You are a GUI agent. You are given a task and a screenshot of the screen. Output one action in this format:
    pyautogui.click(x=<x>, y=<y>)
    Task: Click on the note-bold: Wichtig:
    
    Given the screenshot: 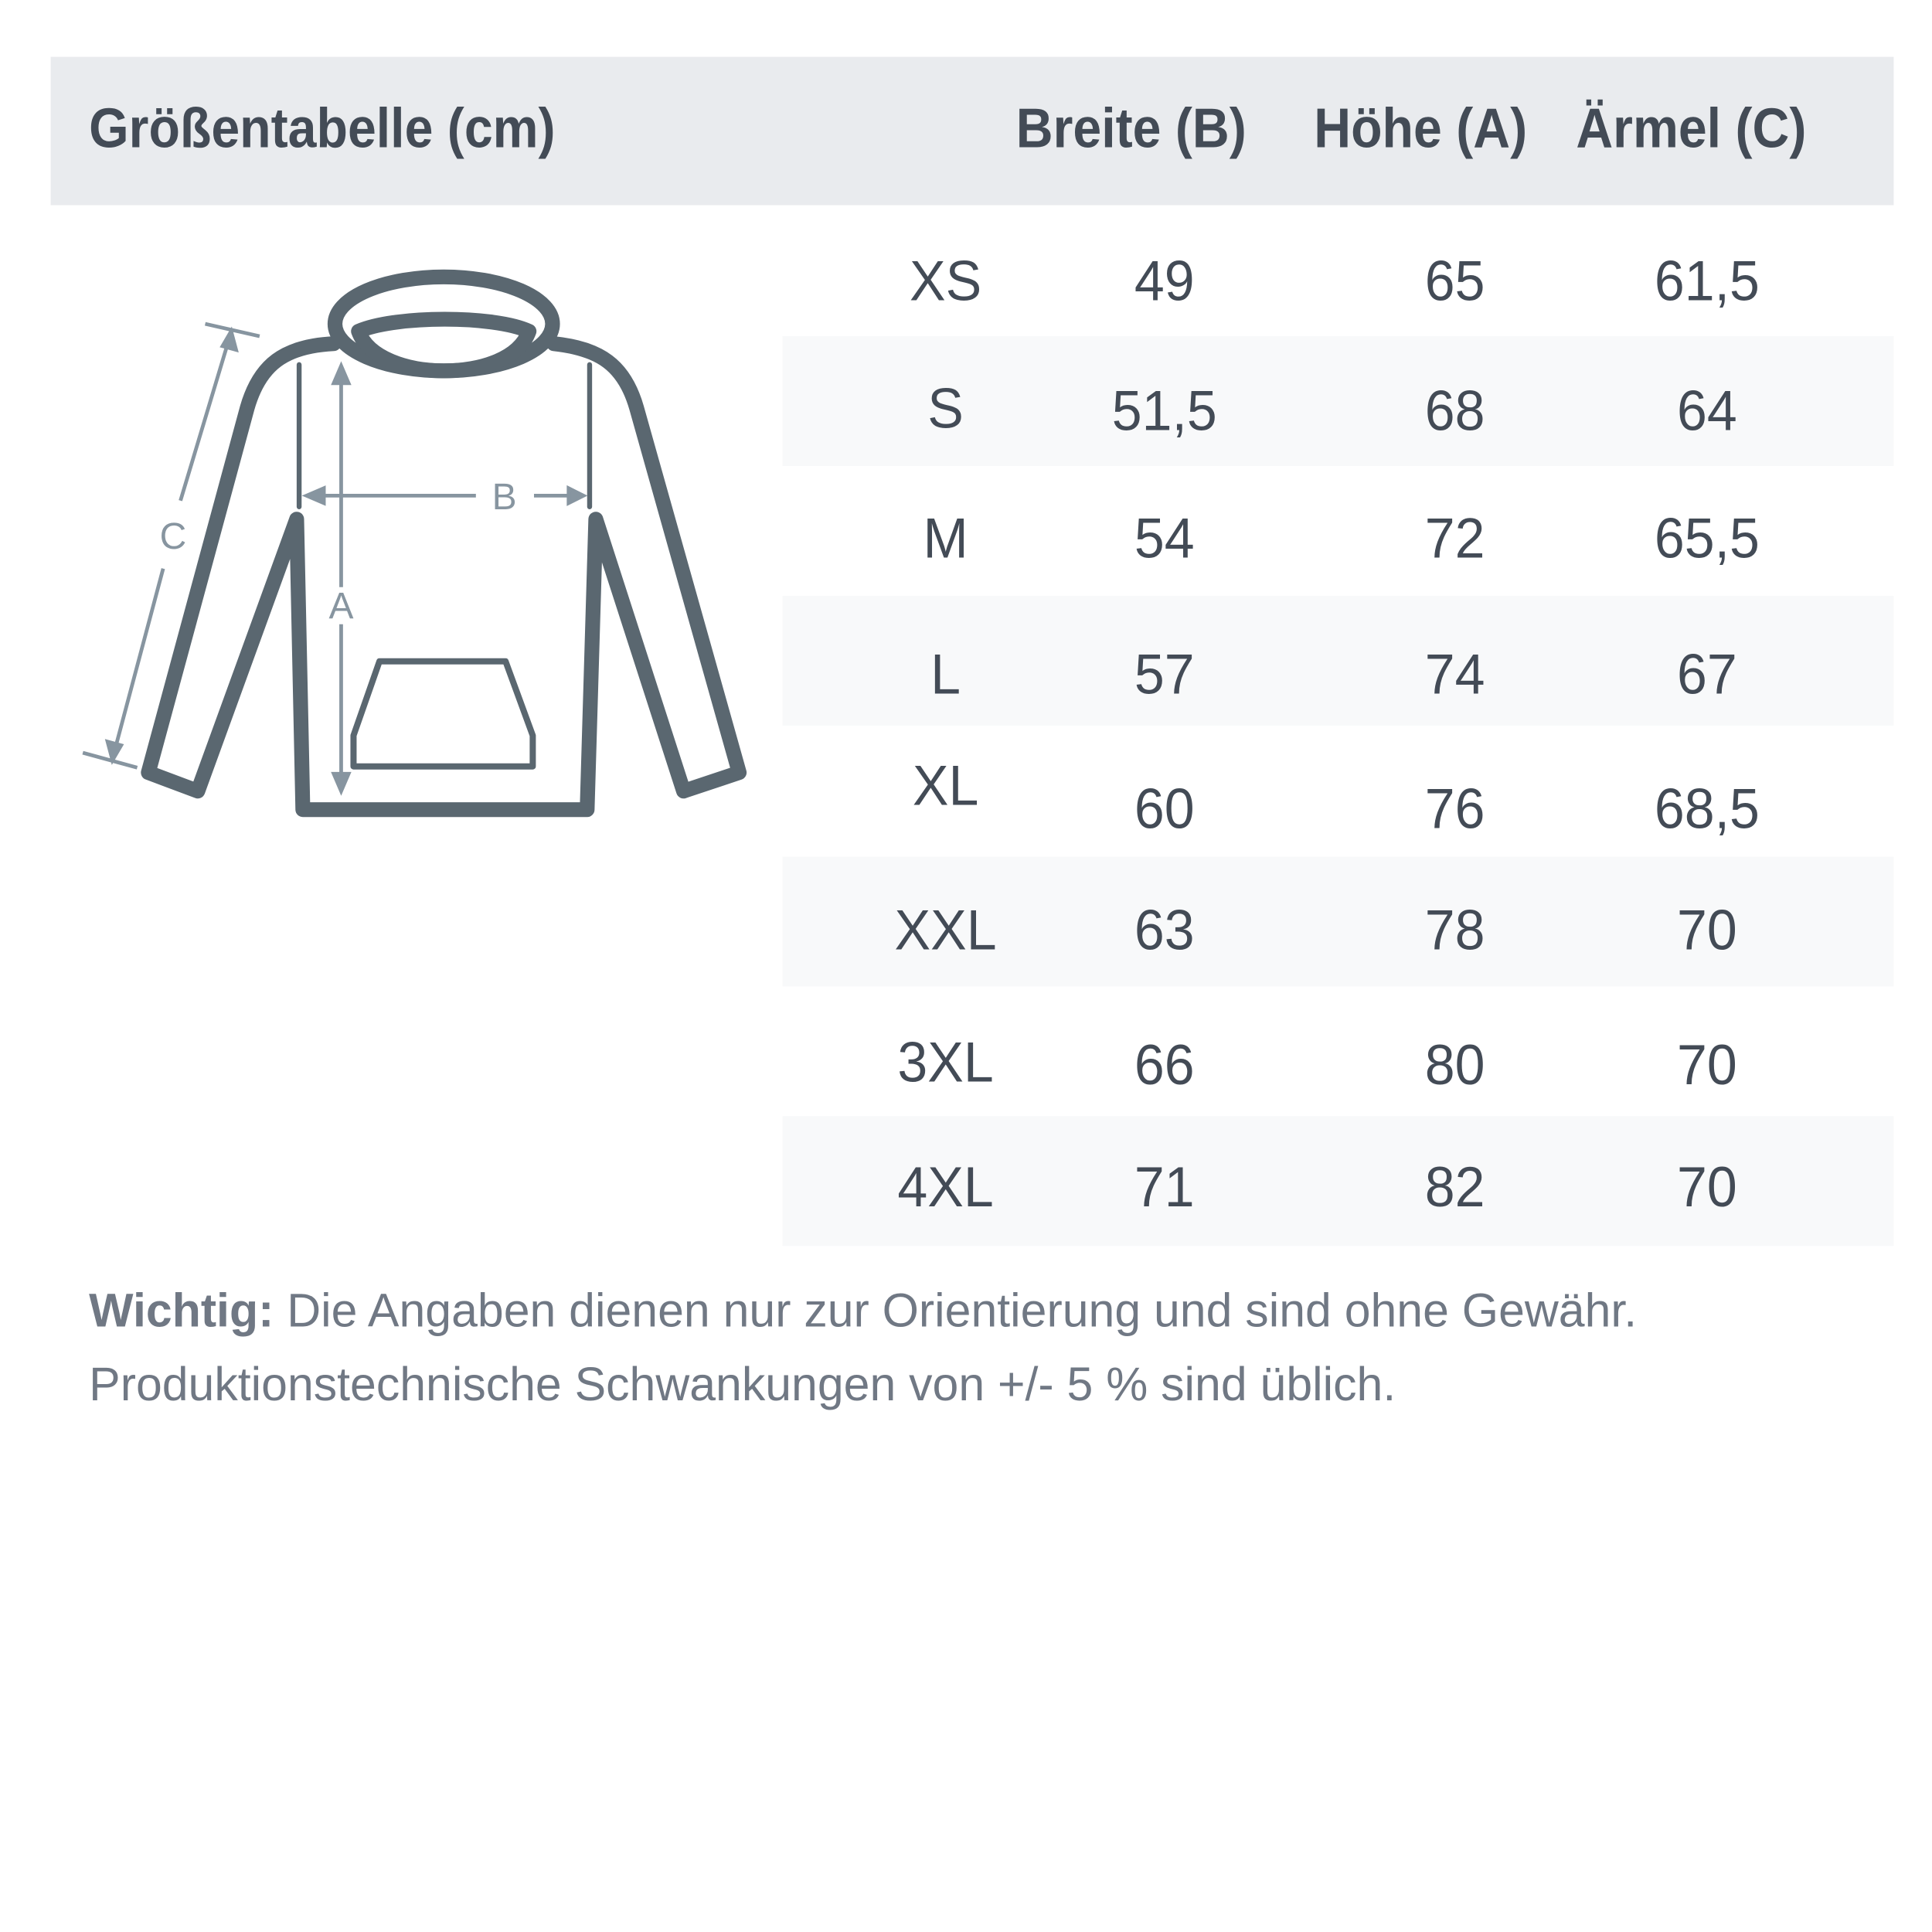 What is the action you would take?
    pyautogui.click(x=182, y=1312)
    